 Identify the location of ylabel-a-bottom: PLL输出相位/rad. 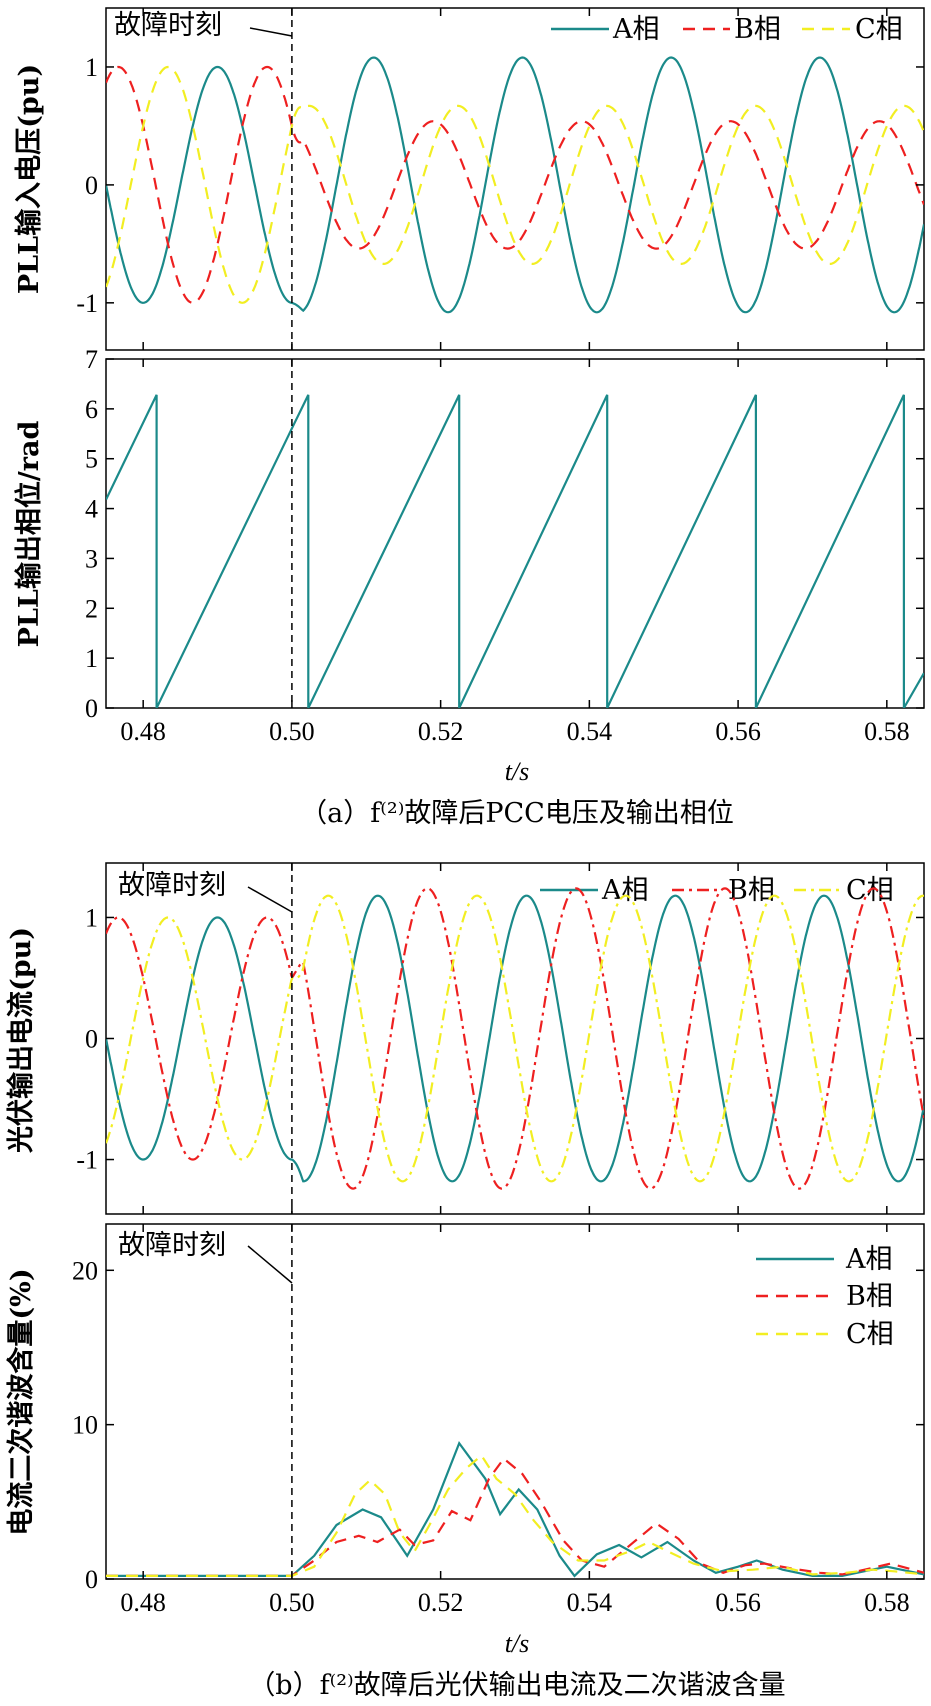
(29, 534).